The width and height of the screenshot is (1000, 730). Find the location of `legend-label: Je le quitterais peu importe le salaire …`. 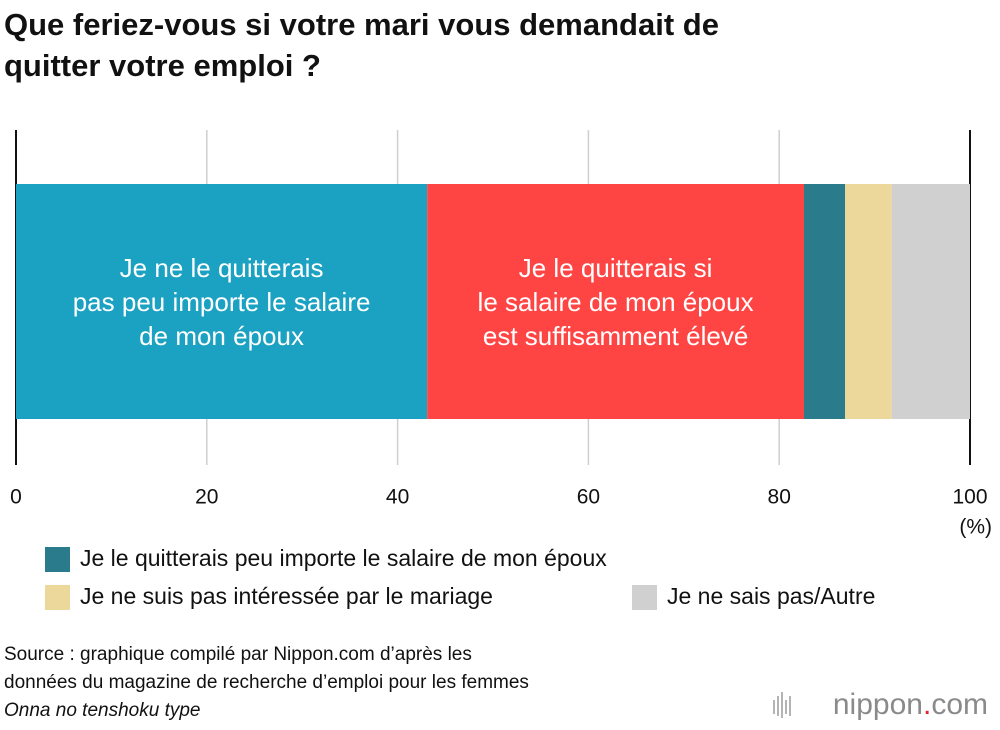

legend-label: Je le quitterais peu importe le salaire … is located at coordinates (343, 558).